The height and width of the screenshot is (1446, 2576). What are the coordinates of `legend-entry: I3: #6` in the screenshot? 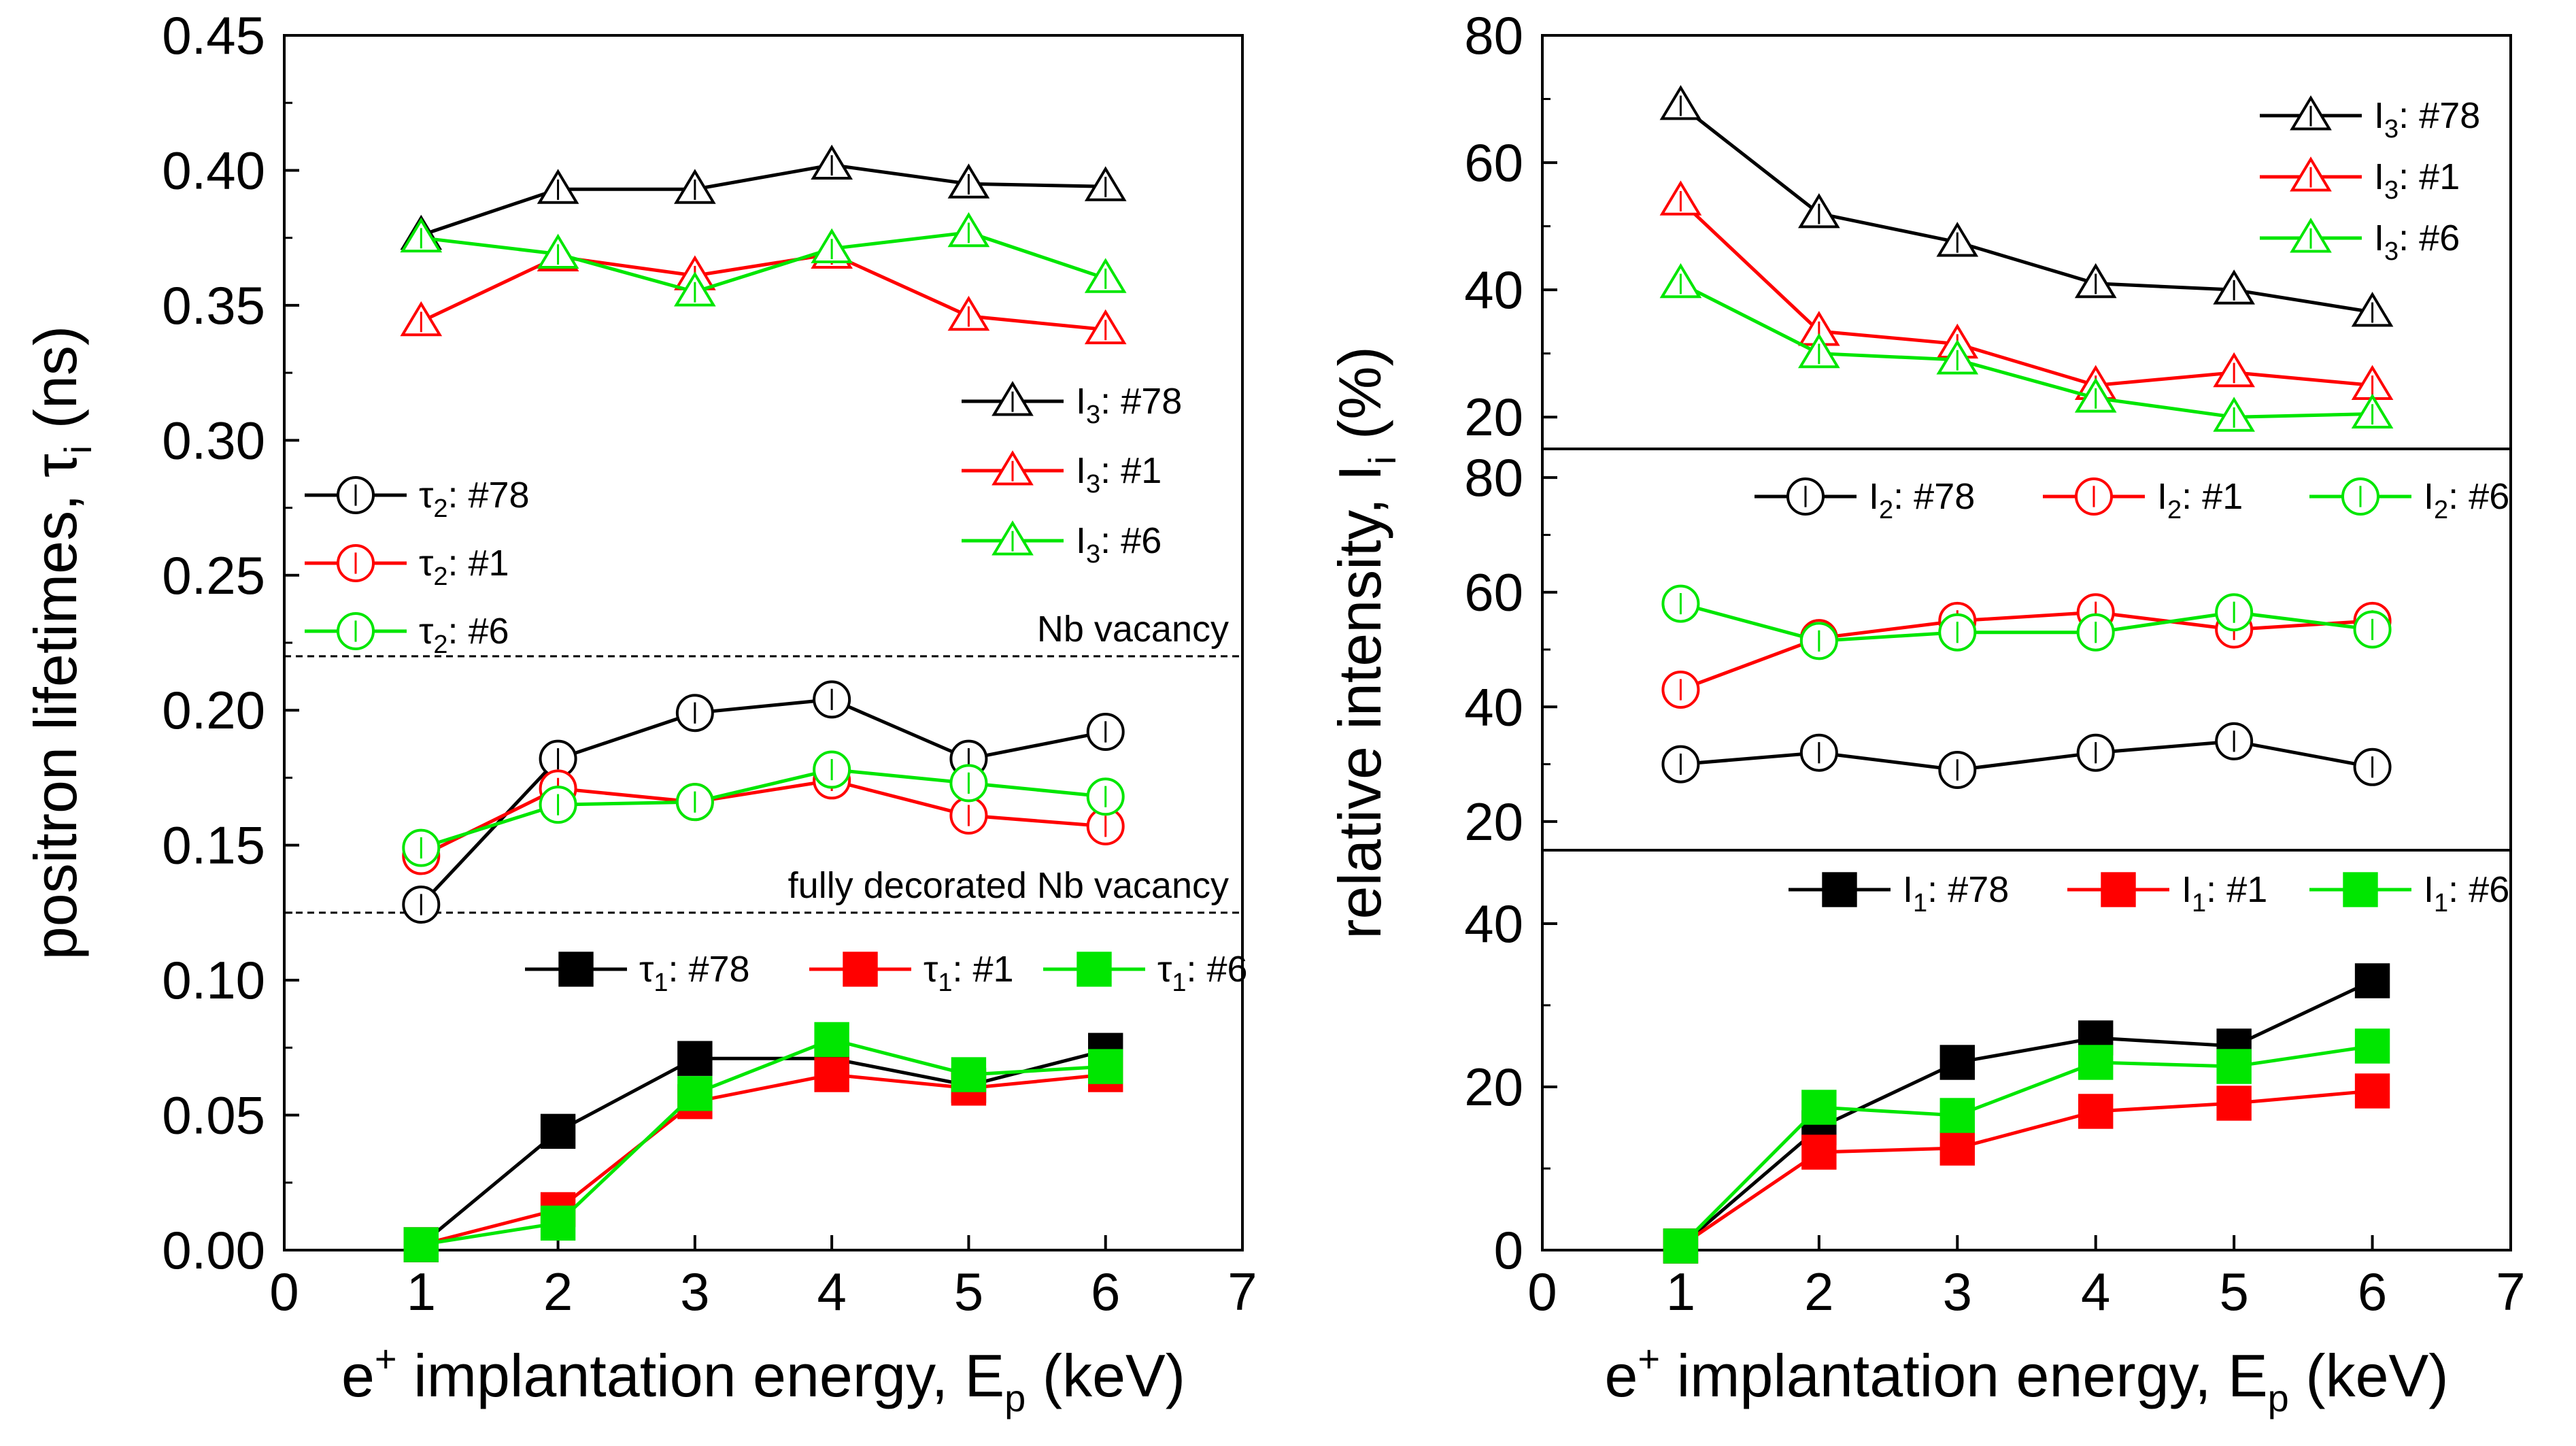 It's located at (2360, 242).